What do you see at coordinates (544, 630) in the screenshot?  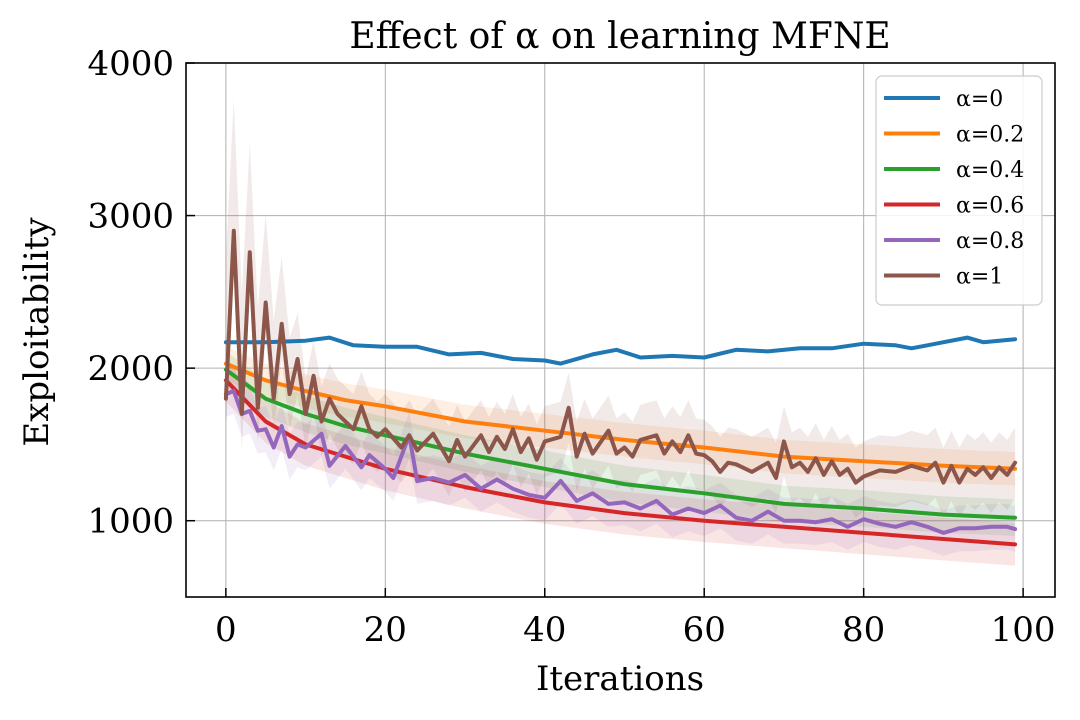 I see `x-tick-label: 40` at bounding box center [544, 630].